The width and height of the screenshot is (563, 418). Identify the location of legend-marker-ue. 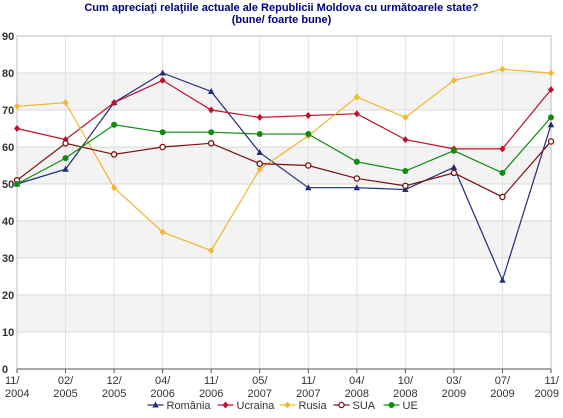
(391, 405).